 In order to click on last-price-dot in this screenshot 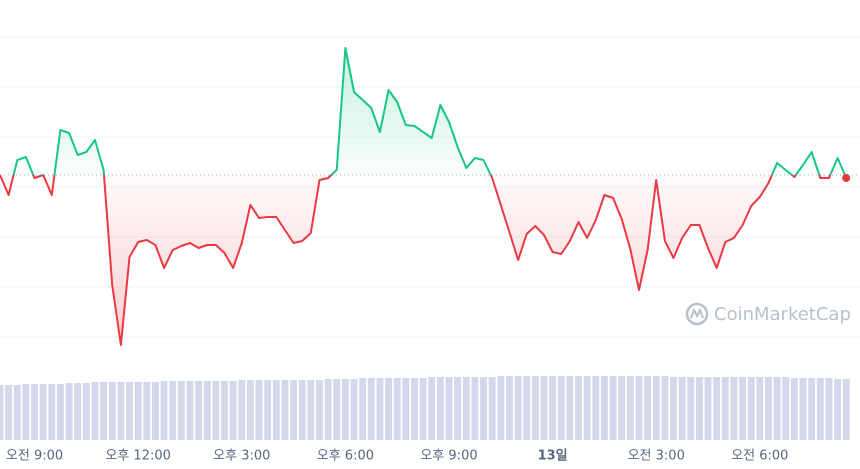, I will do `click(846, 178)`.